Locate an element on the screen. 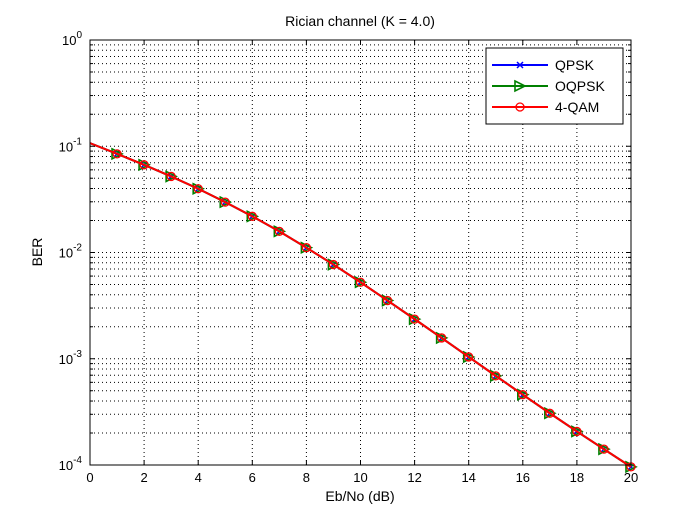  y-axis-label: BER is located at coordinates (37, 252).